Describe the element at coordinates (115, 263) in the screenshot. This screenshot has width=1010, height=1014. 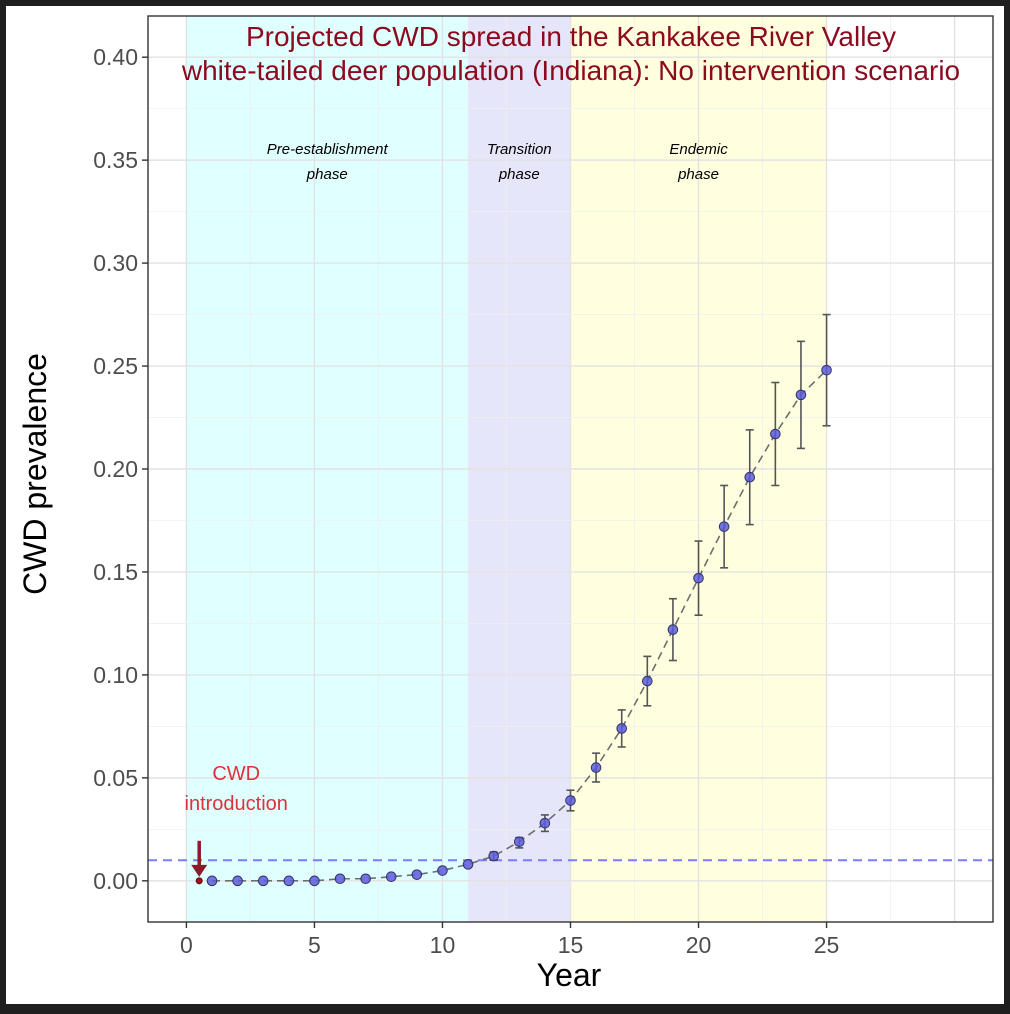
I see `y-tick-label: 0.30` at that location.